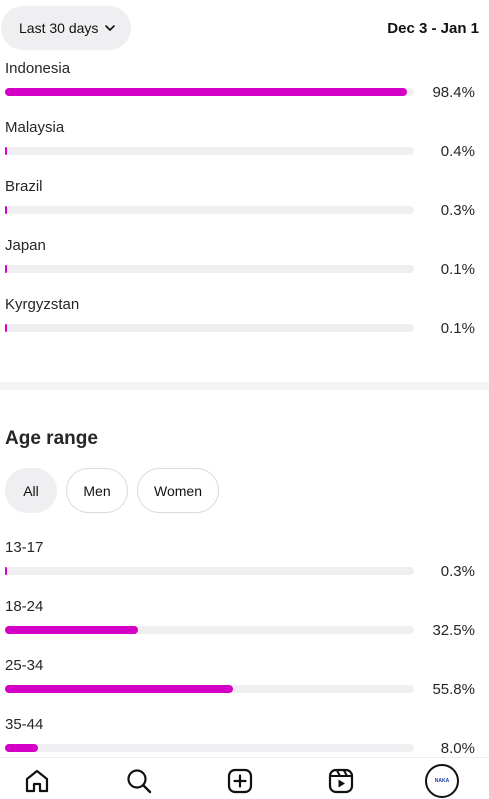 The height and width of the screenshot is (799, 489). What do you see at coordinates (457, 151) in the screenshot?
I see `percentage-value: 0.4%` at bounding box center [457, 151].